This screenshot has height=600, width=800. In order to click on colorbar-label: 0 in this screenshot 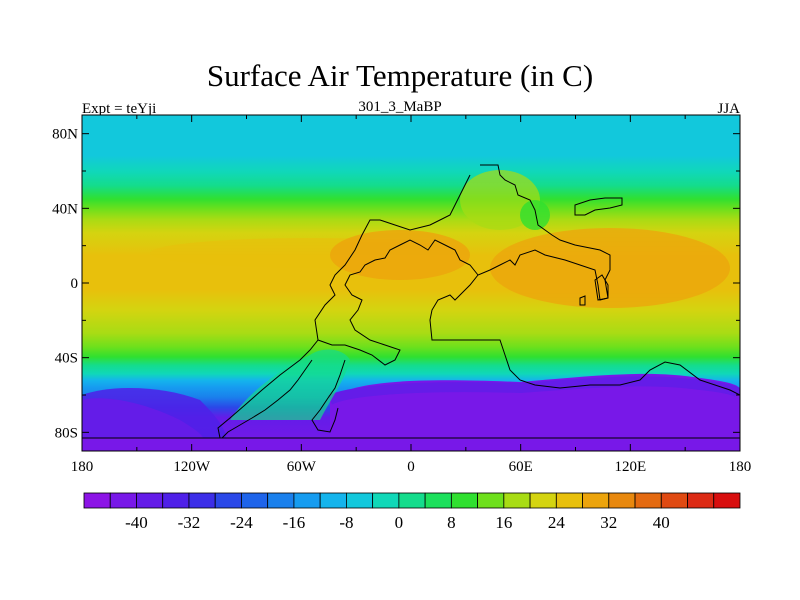, I will do `click(399, 522)`.